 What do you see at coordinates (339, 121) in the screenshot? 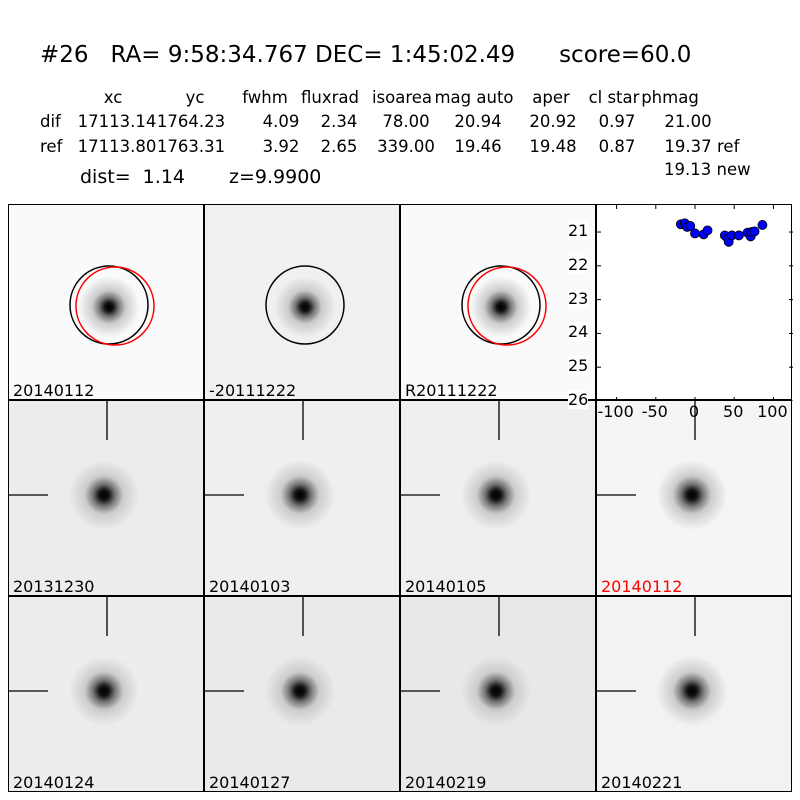
I see `table-cell: 2.34` at bounding box center [339, 121].